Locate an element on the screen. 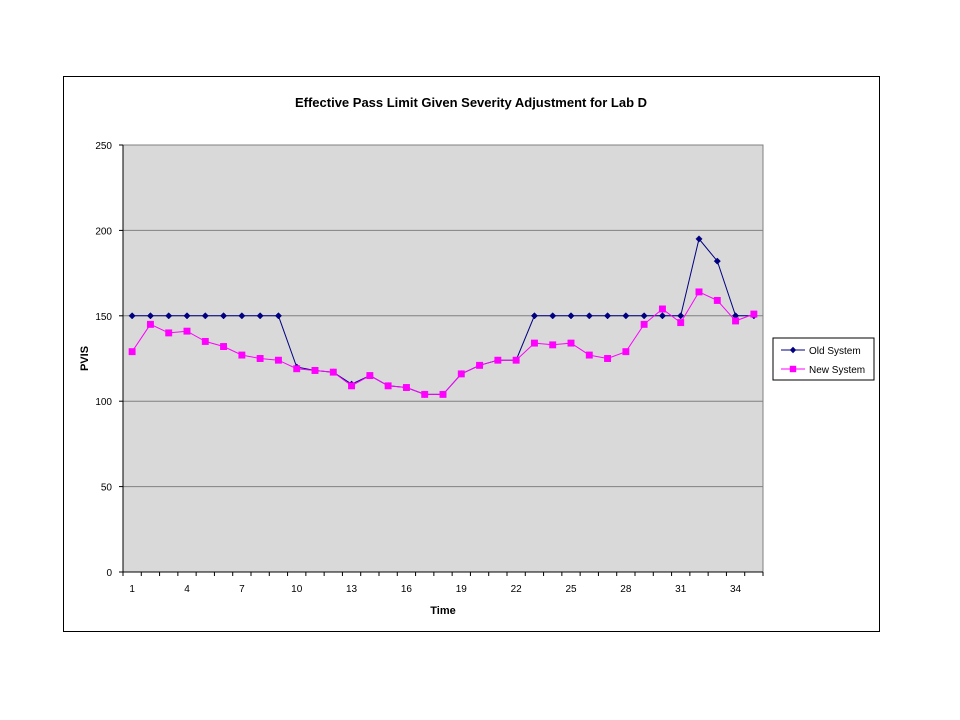 This screenshot has width=960, height=720. legend-item: New System is located at coordinates (823, 370).